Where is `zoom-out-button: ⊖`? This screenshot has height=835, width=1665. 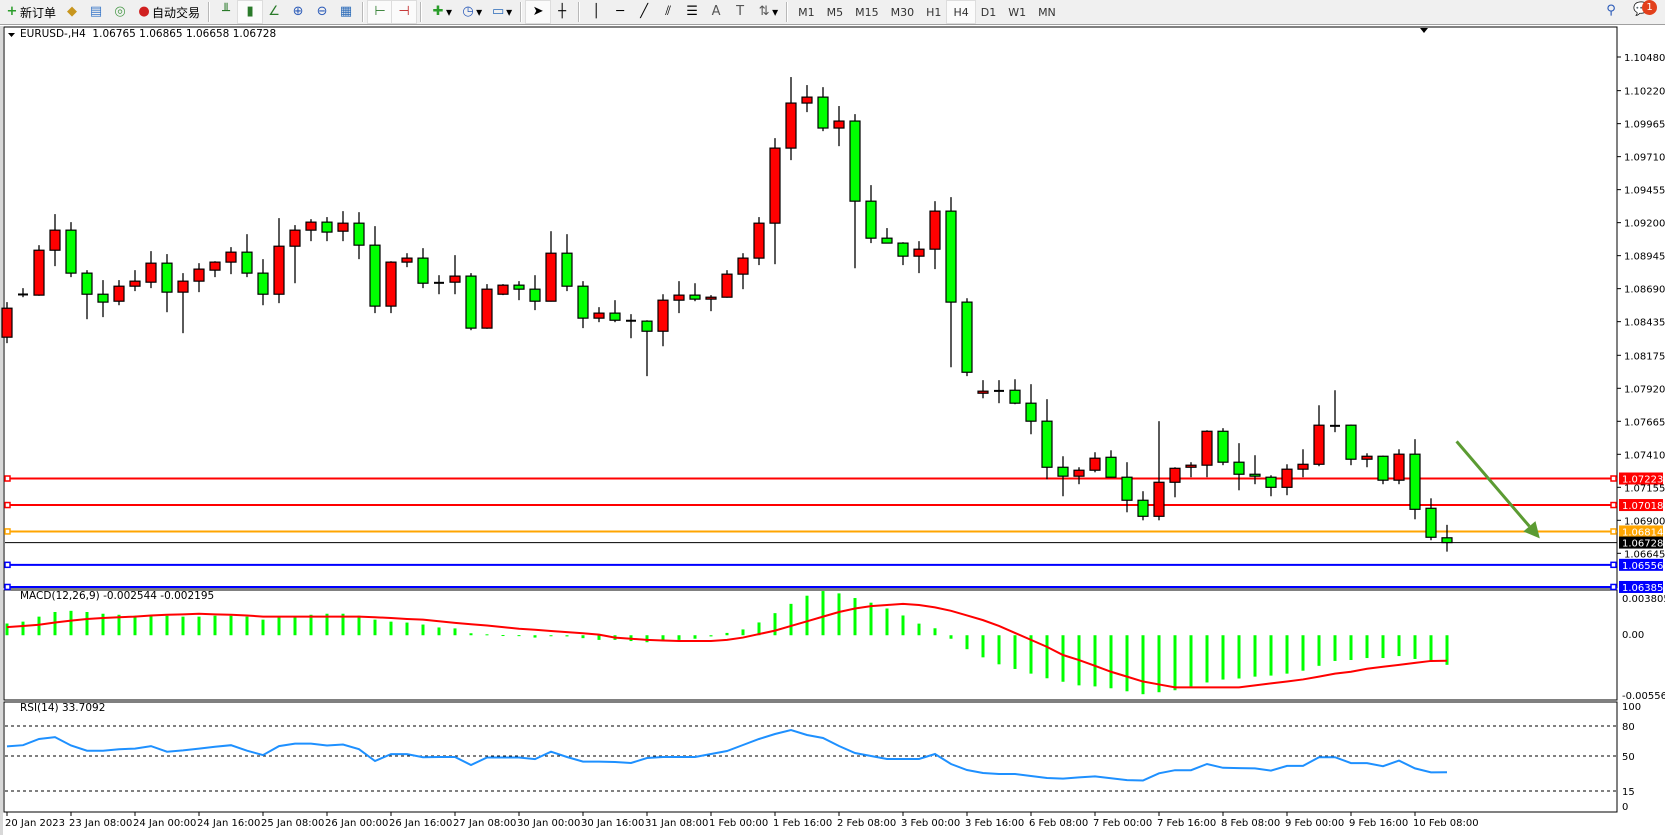
zoom-out-button: ⊖ is located at coordinates (322, 12).